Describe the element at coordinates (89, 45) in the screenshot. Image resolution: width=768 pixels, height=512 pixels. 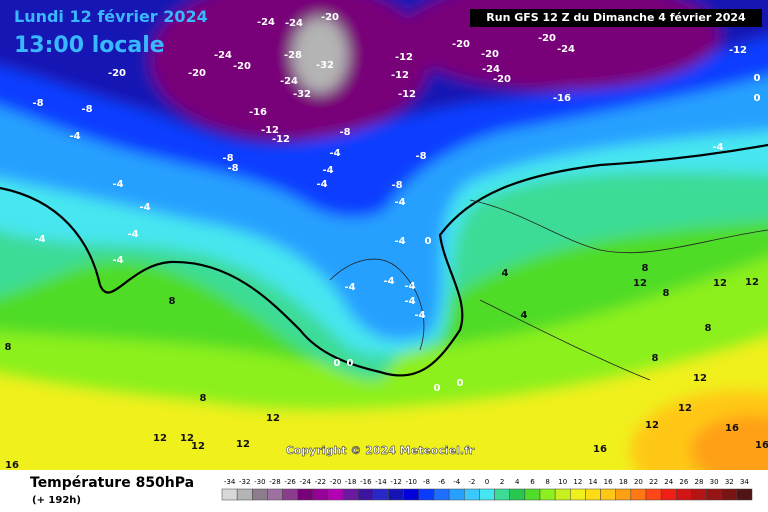
I see `forecast-time: 13:00 locale` at that location.